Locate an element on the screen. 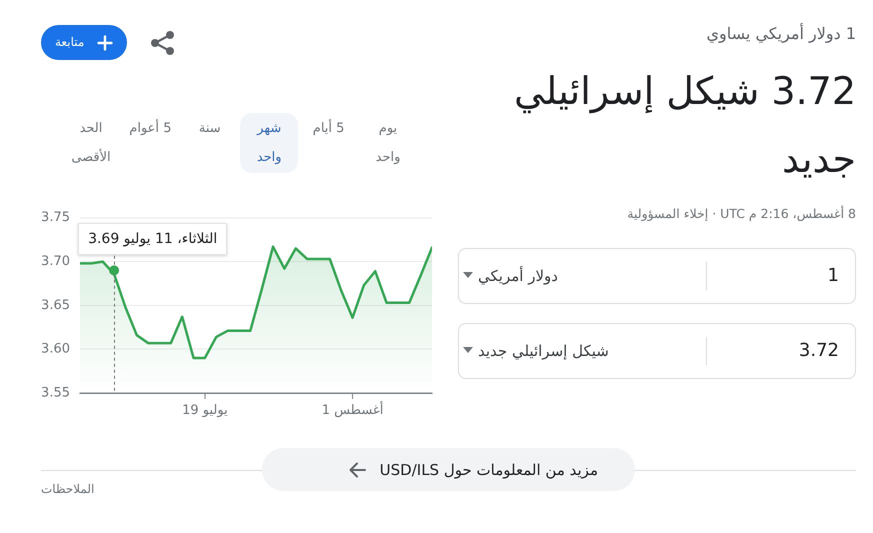 The height and width of the screenshot is (533, 873). text: مزيد من المعلومات حول USD/ILS is located at coordinates (489, 470).